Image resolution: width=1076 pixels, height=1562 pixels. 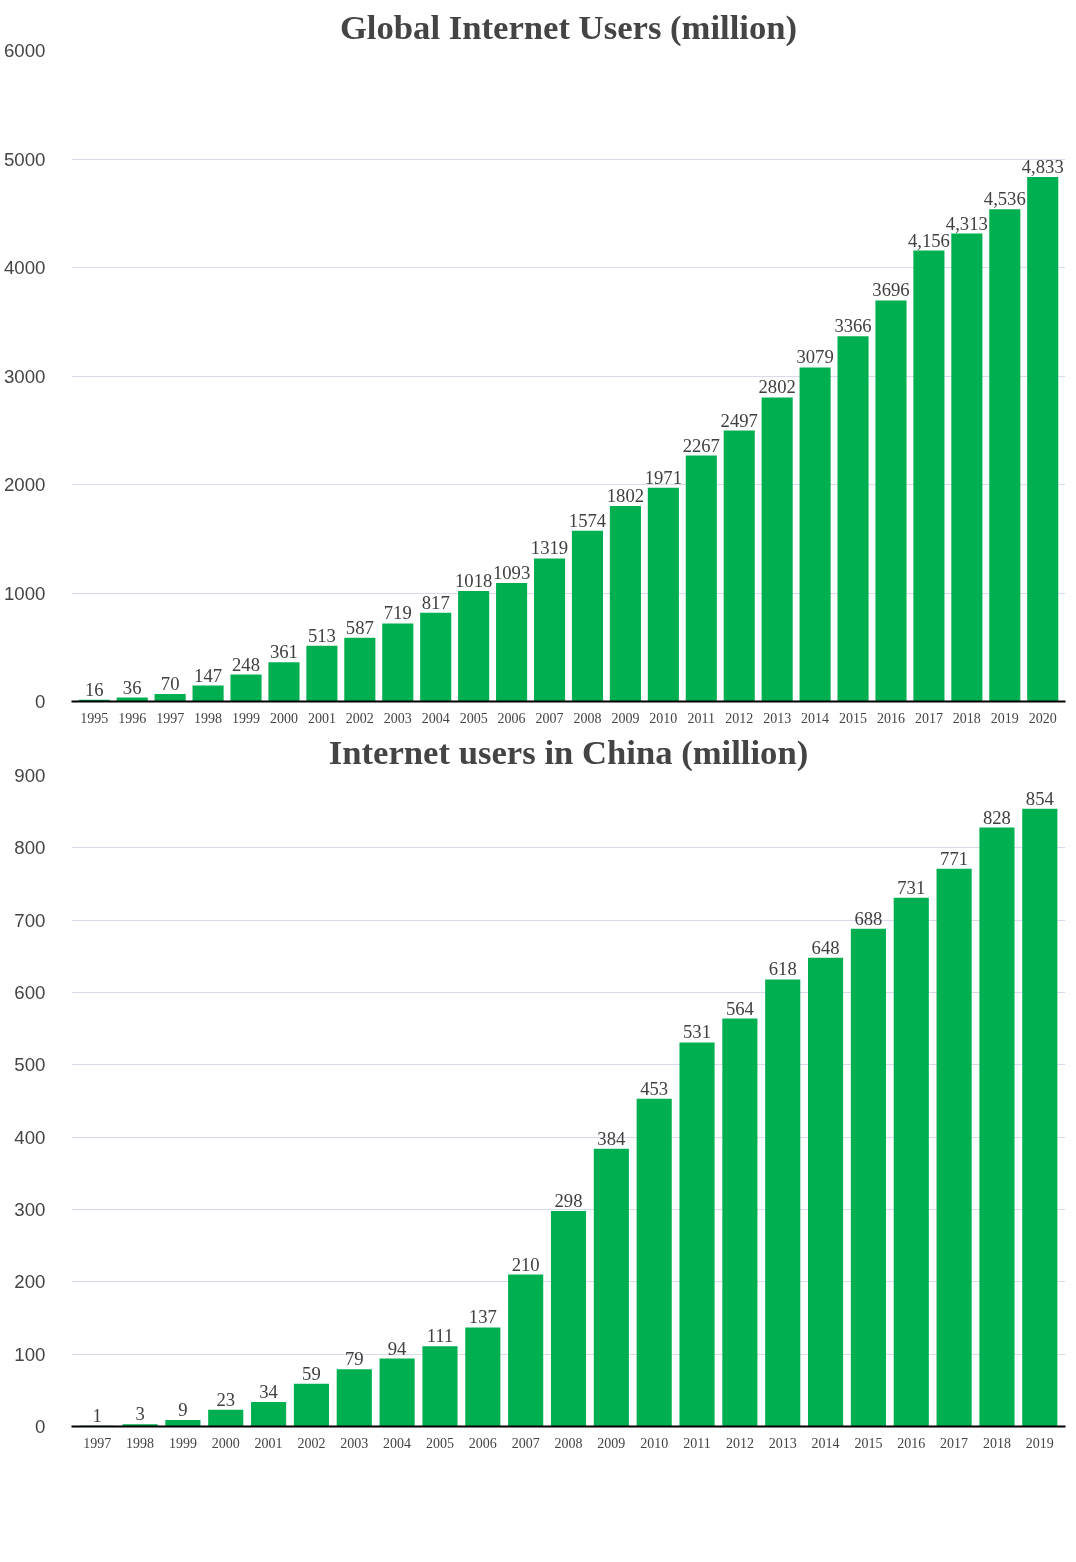 What do you see at coordinates (25, 593) in the screenshot?
I see `y-tick-label: 1000` at bounding box center [25, 593].